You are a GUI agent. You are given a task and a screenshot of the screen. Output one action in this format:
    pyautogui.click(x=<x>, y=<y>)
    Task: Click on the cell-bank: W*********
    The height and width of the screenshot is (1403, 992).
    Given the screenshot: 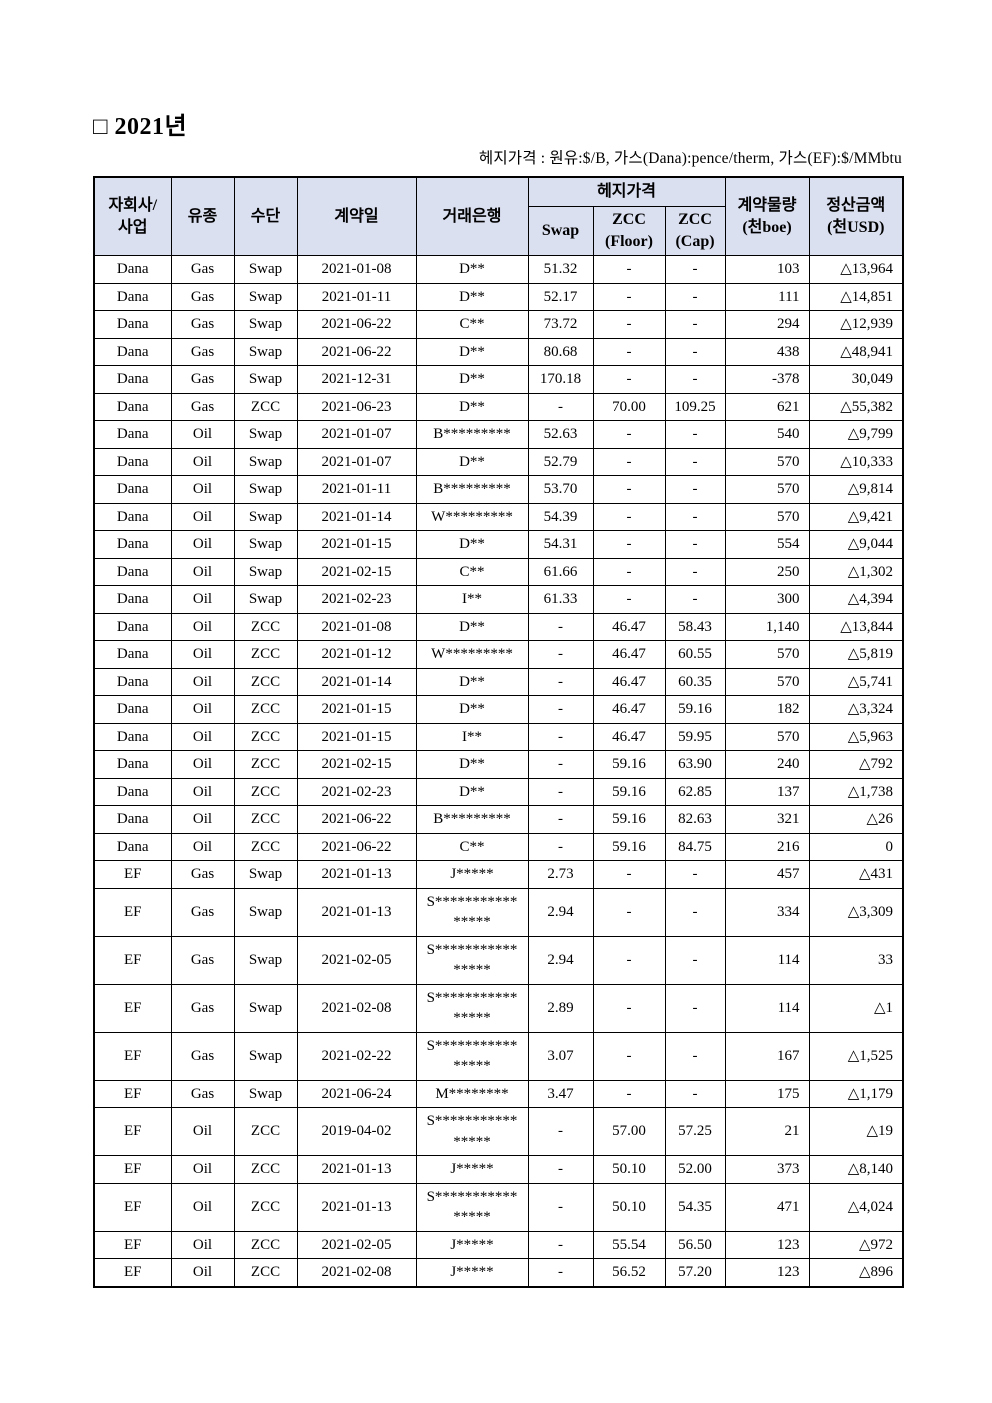 What is the action you would take?
    pyautogui.click(x=472, y=516)
    